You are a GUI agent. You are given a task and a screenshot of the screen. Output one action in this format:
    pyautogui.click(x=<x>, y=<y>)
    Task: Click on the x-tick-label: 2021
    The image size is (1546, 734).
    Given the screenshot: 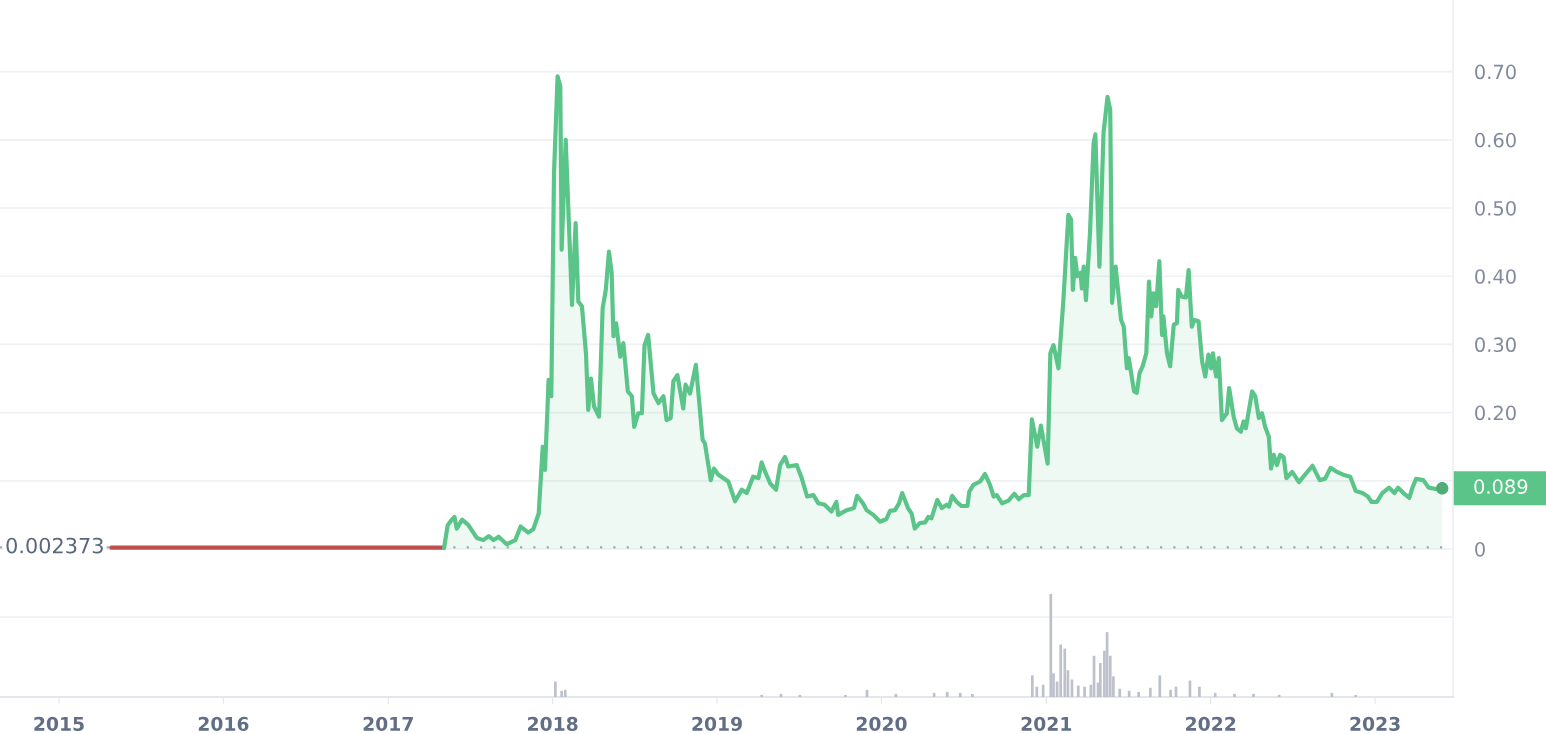 What is the action you would take?
    pyautogui.click(x=1046, y=723)
    